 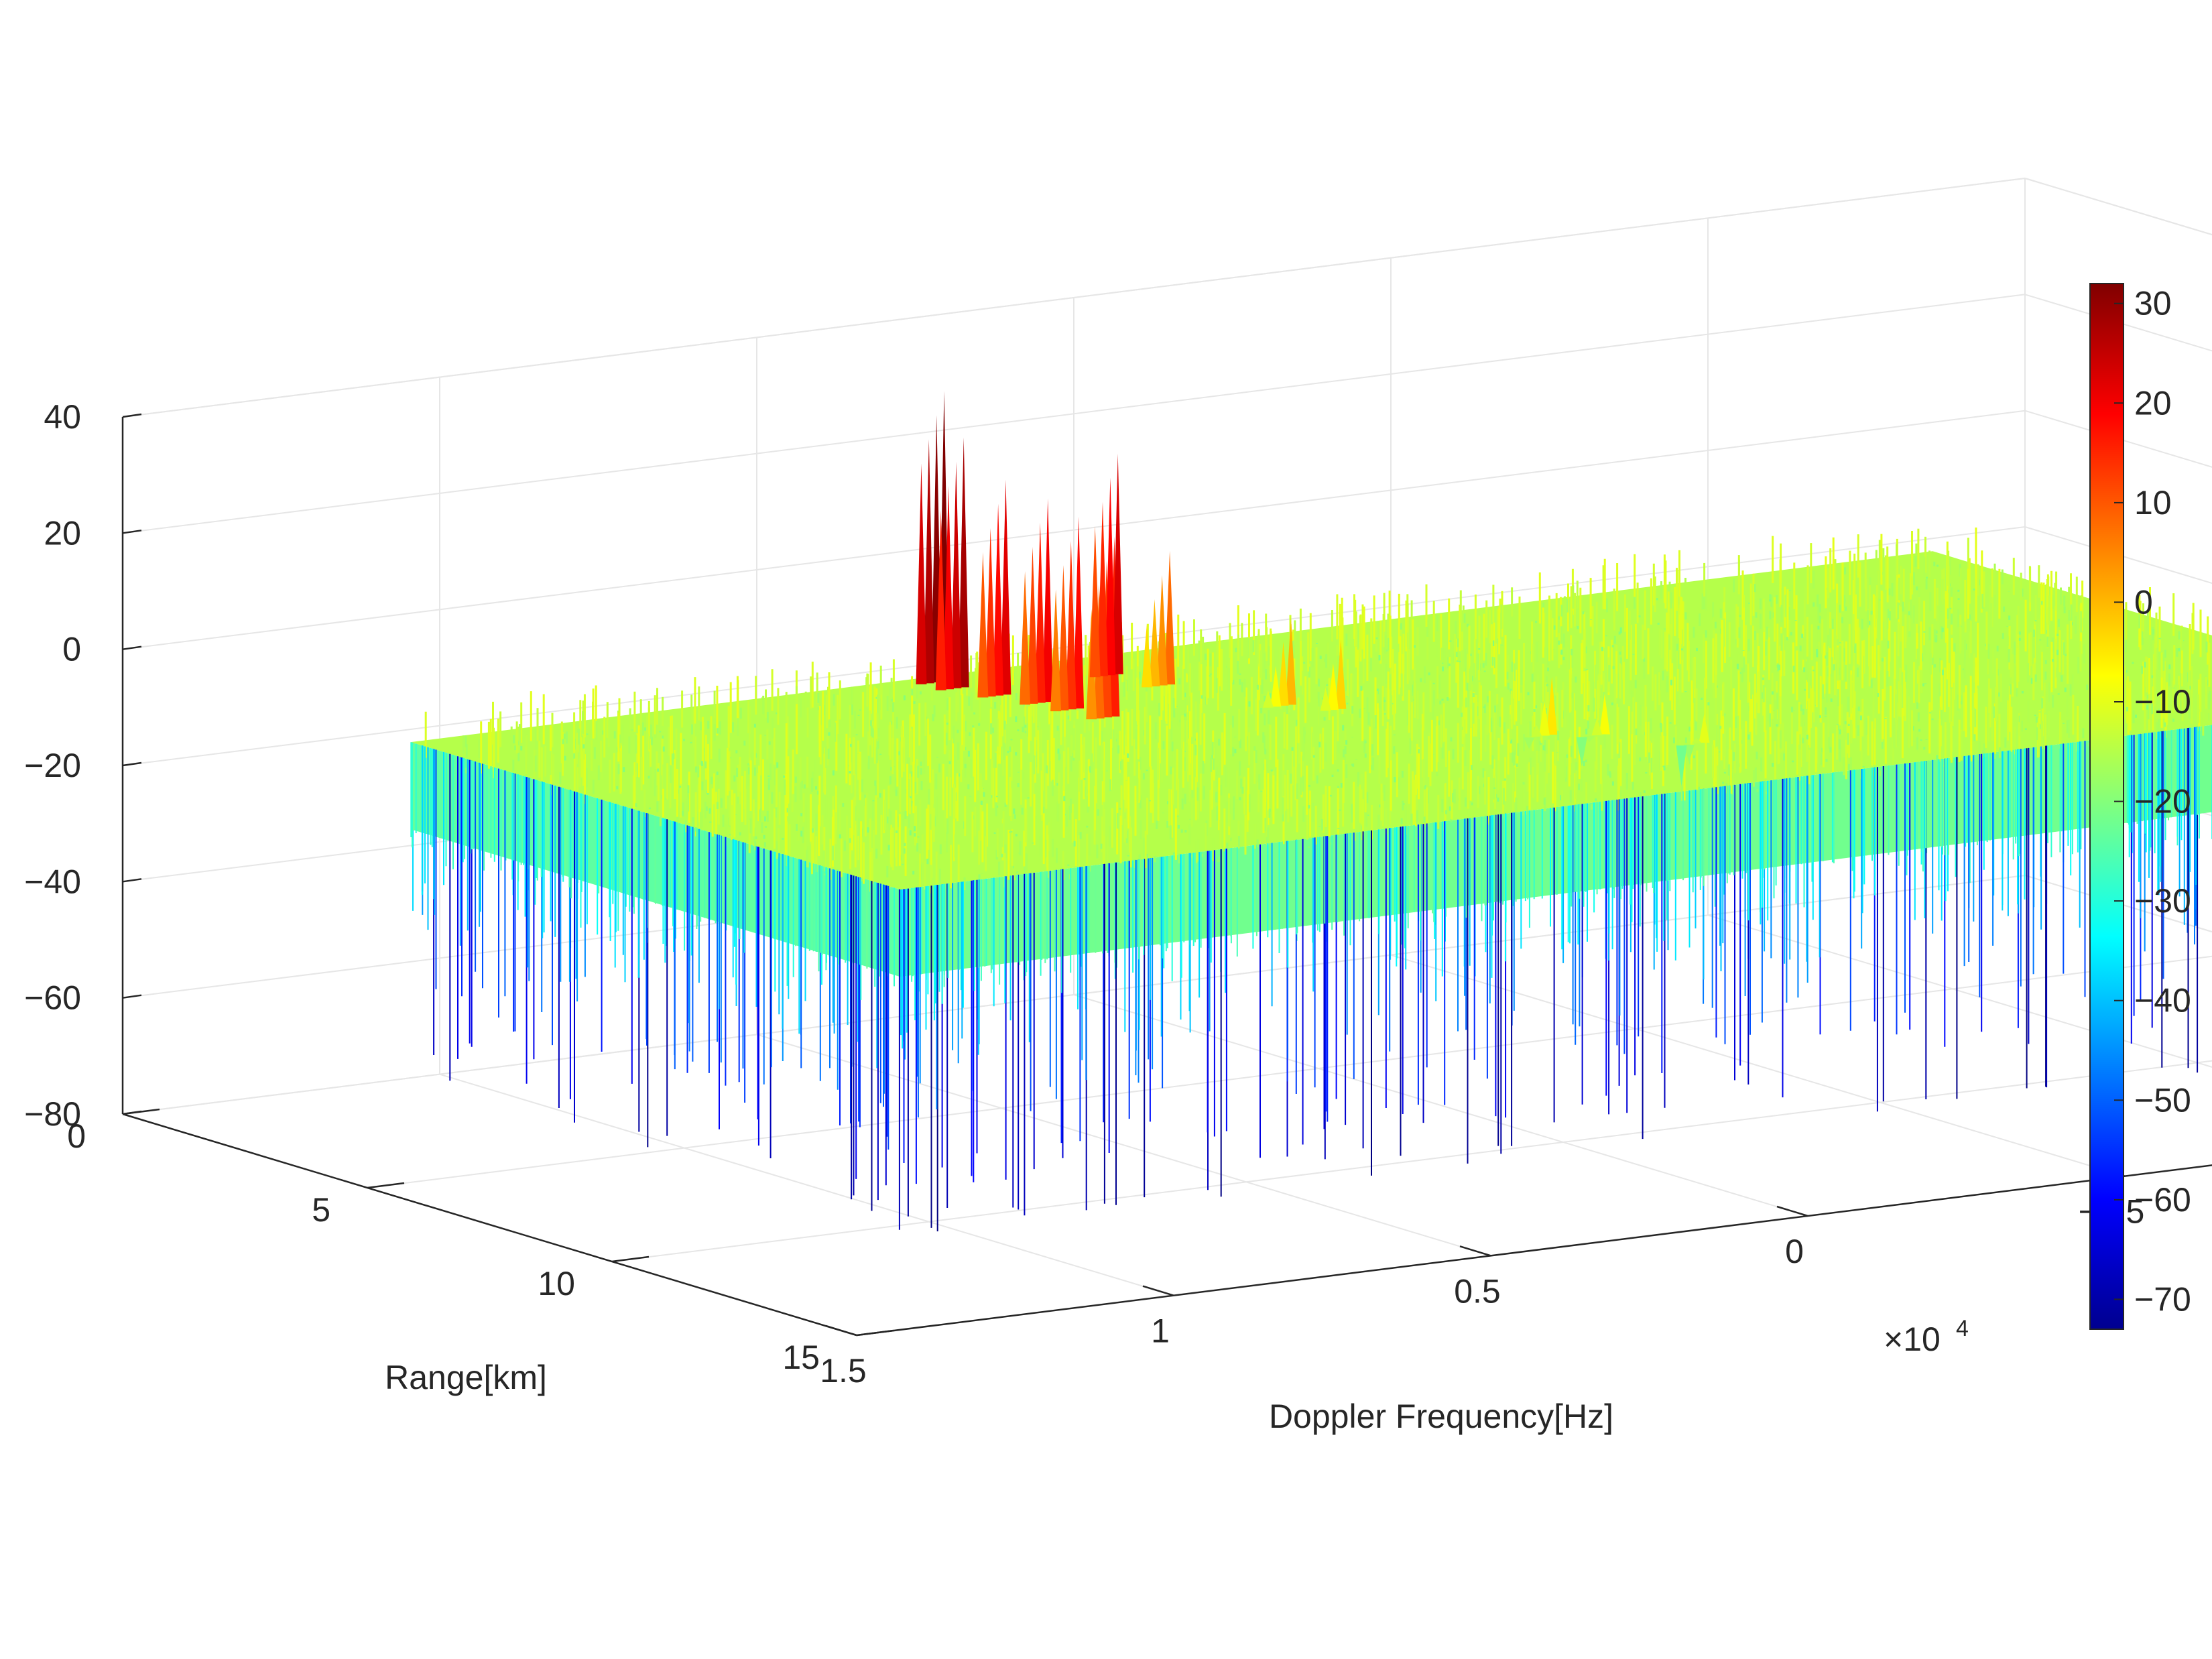 I want to click on z-tick-label: −20, so click(x=52, y=765).